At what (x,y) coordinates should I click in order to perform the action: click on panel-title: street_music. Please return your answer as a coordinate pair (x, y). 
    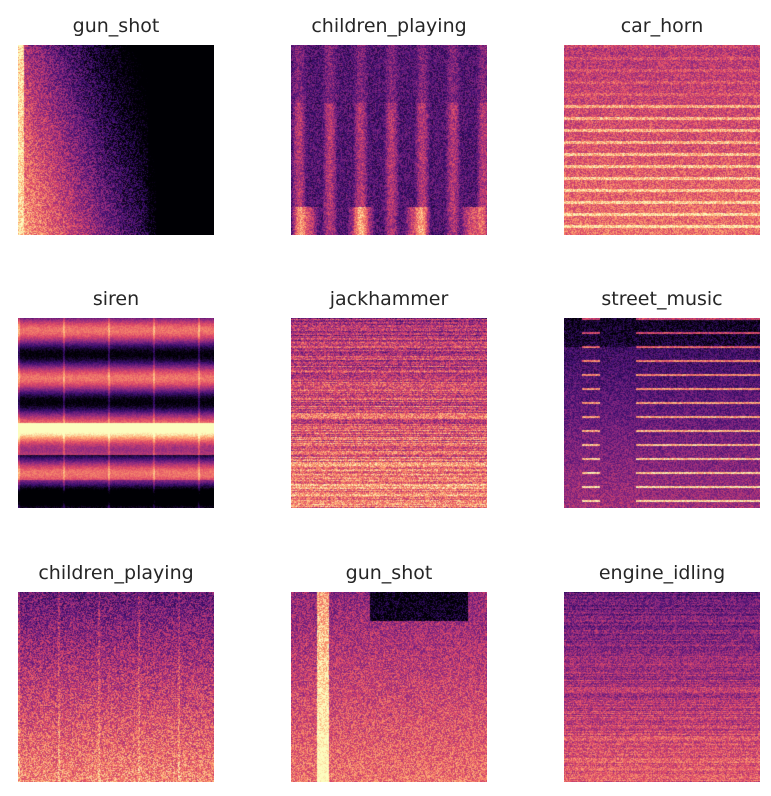
    Looking at the image, I should click on (662, 299).